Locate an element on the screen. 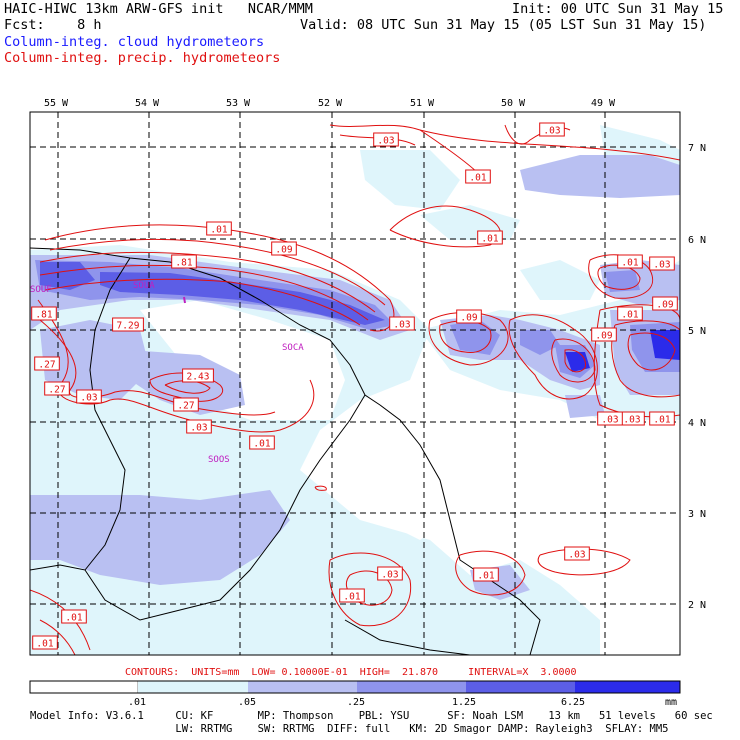 This screenshot has width=740, height=740. place-label: SOUA is located at coordinates (144, 286).